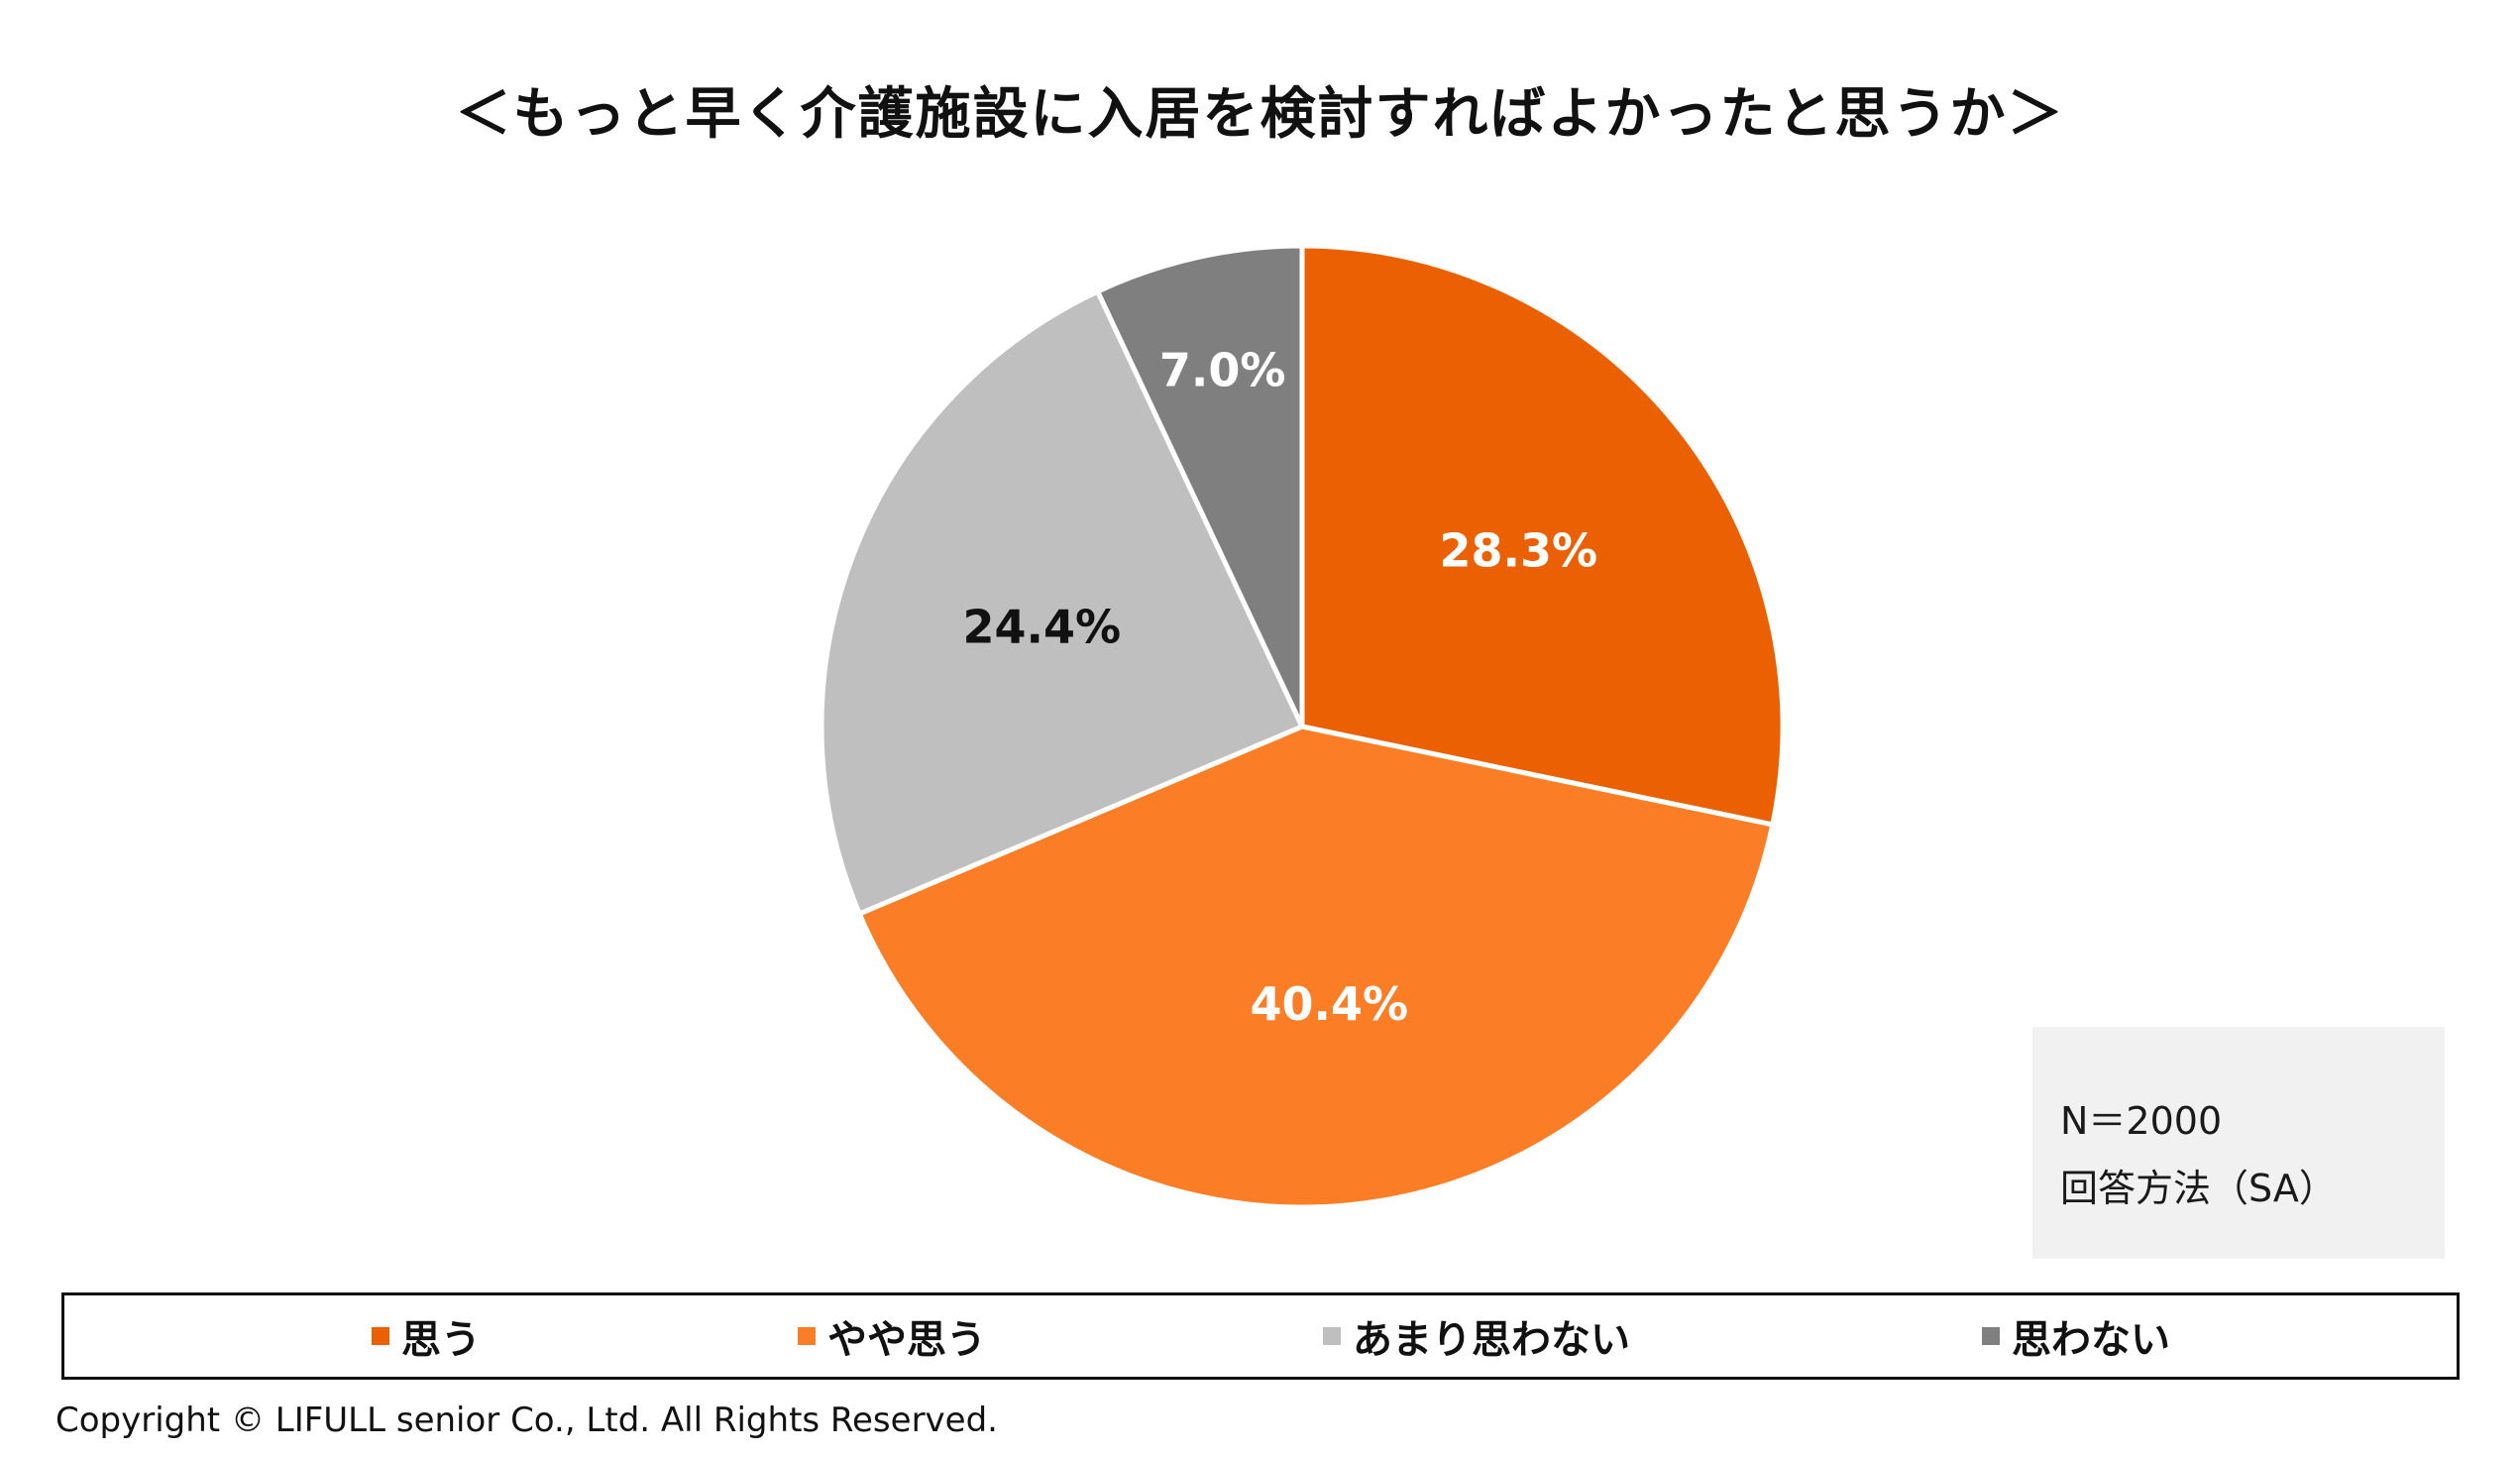 The width and height of the screenshot is (2520, 1458). I want to click on slice-value-label: 40.4%, so click(1330, 1004).